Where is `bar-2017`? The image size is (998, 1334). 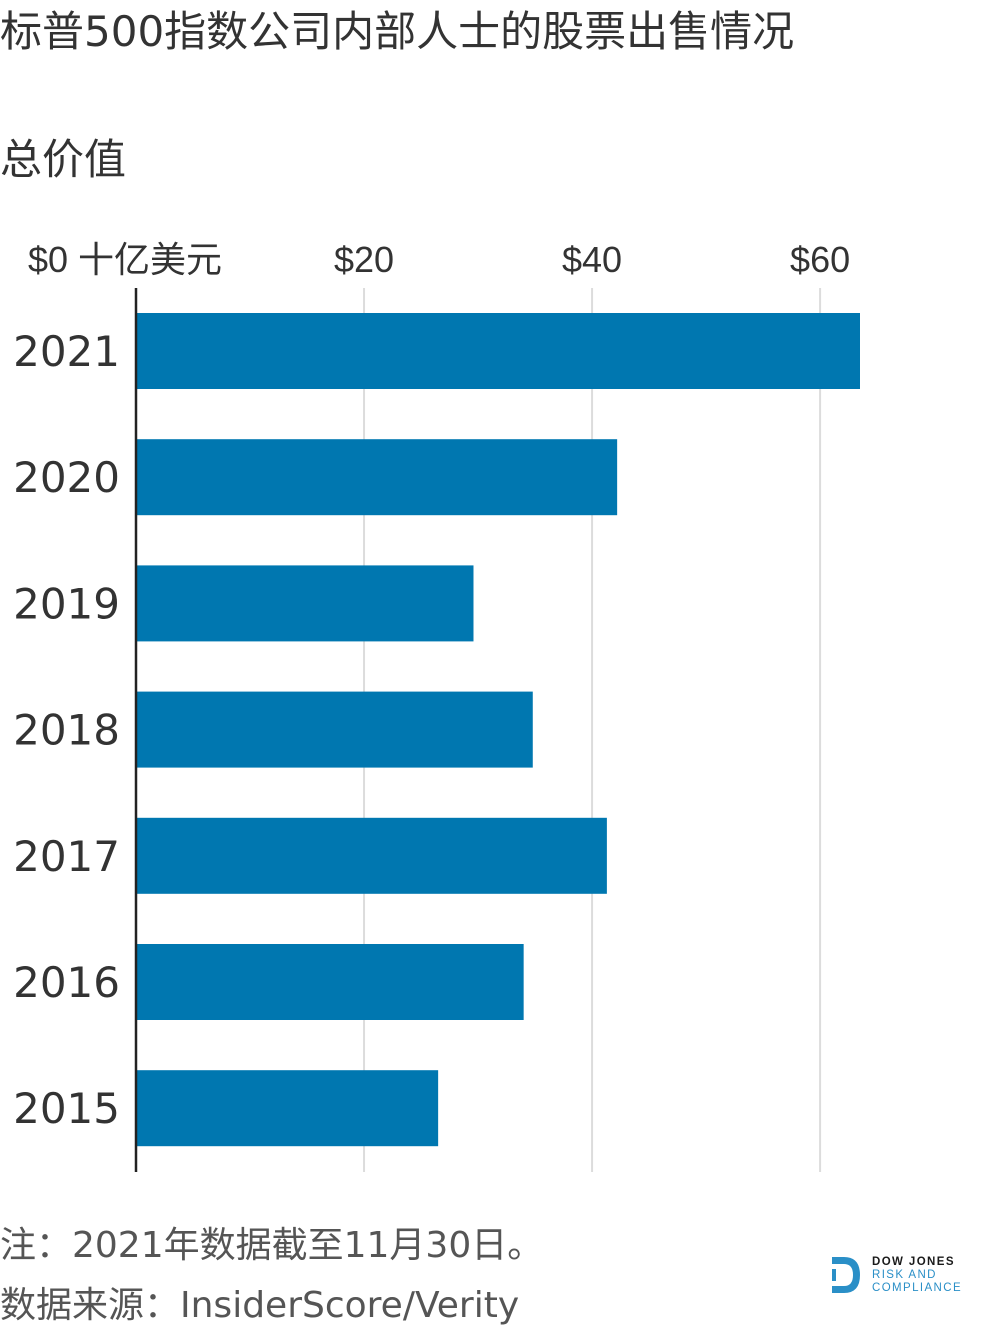
bar-2017 is located at coordinates (371, 855).